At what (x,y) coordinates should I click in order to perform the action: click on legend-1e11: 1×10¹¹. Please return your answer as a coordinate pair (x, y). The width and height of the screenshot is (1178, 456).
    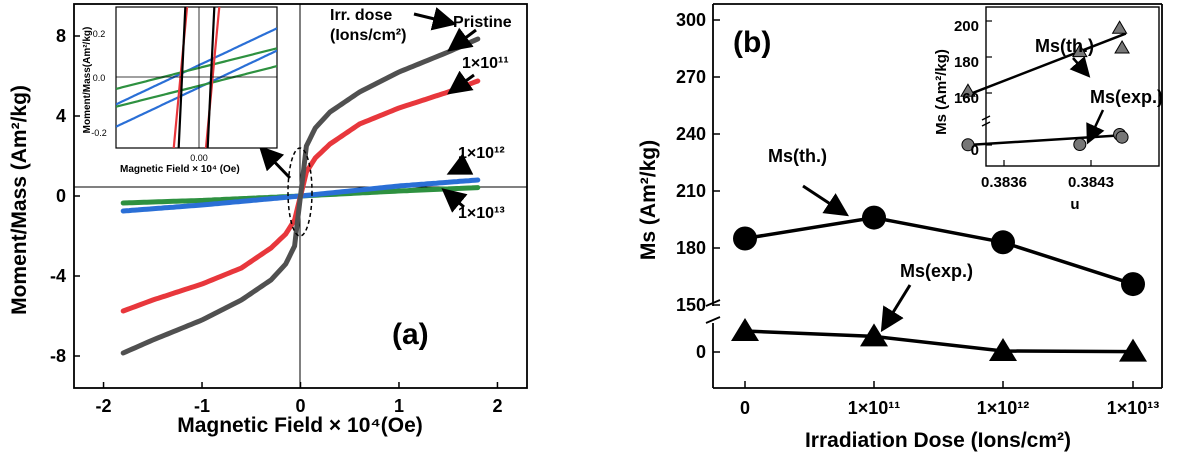
    Looking at the image, I should click on (485, 63).